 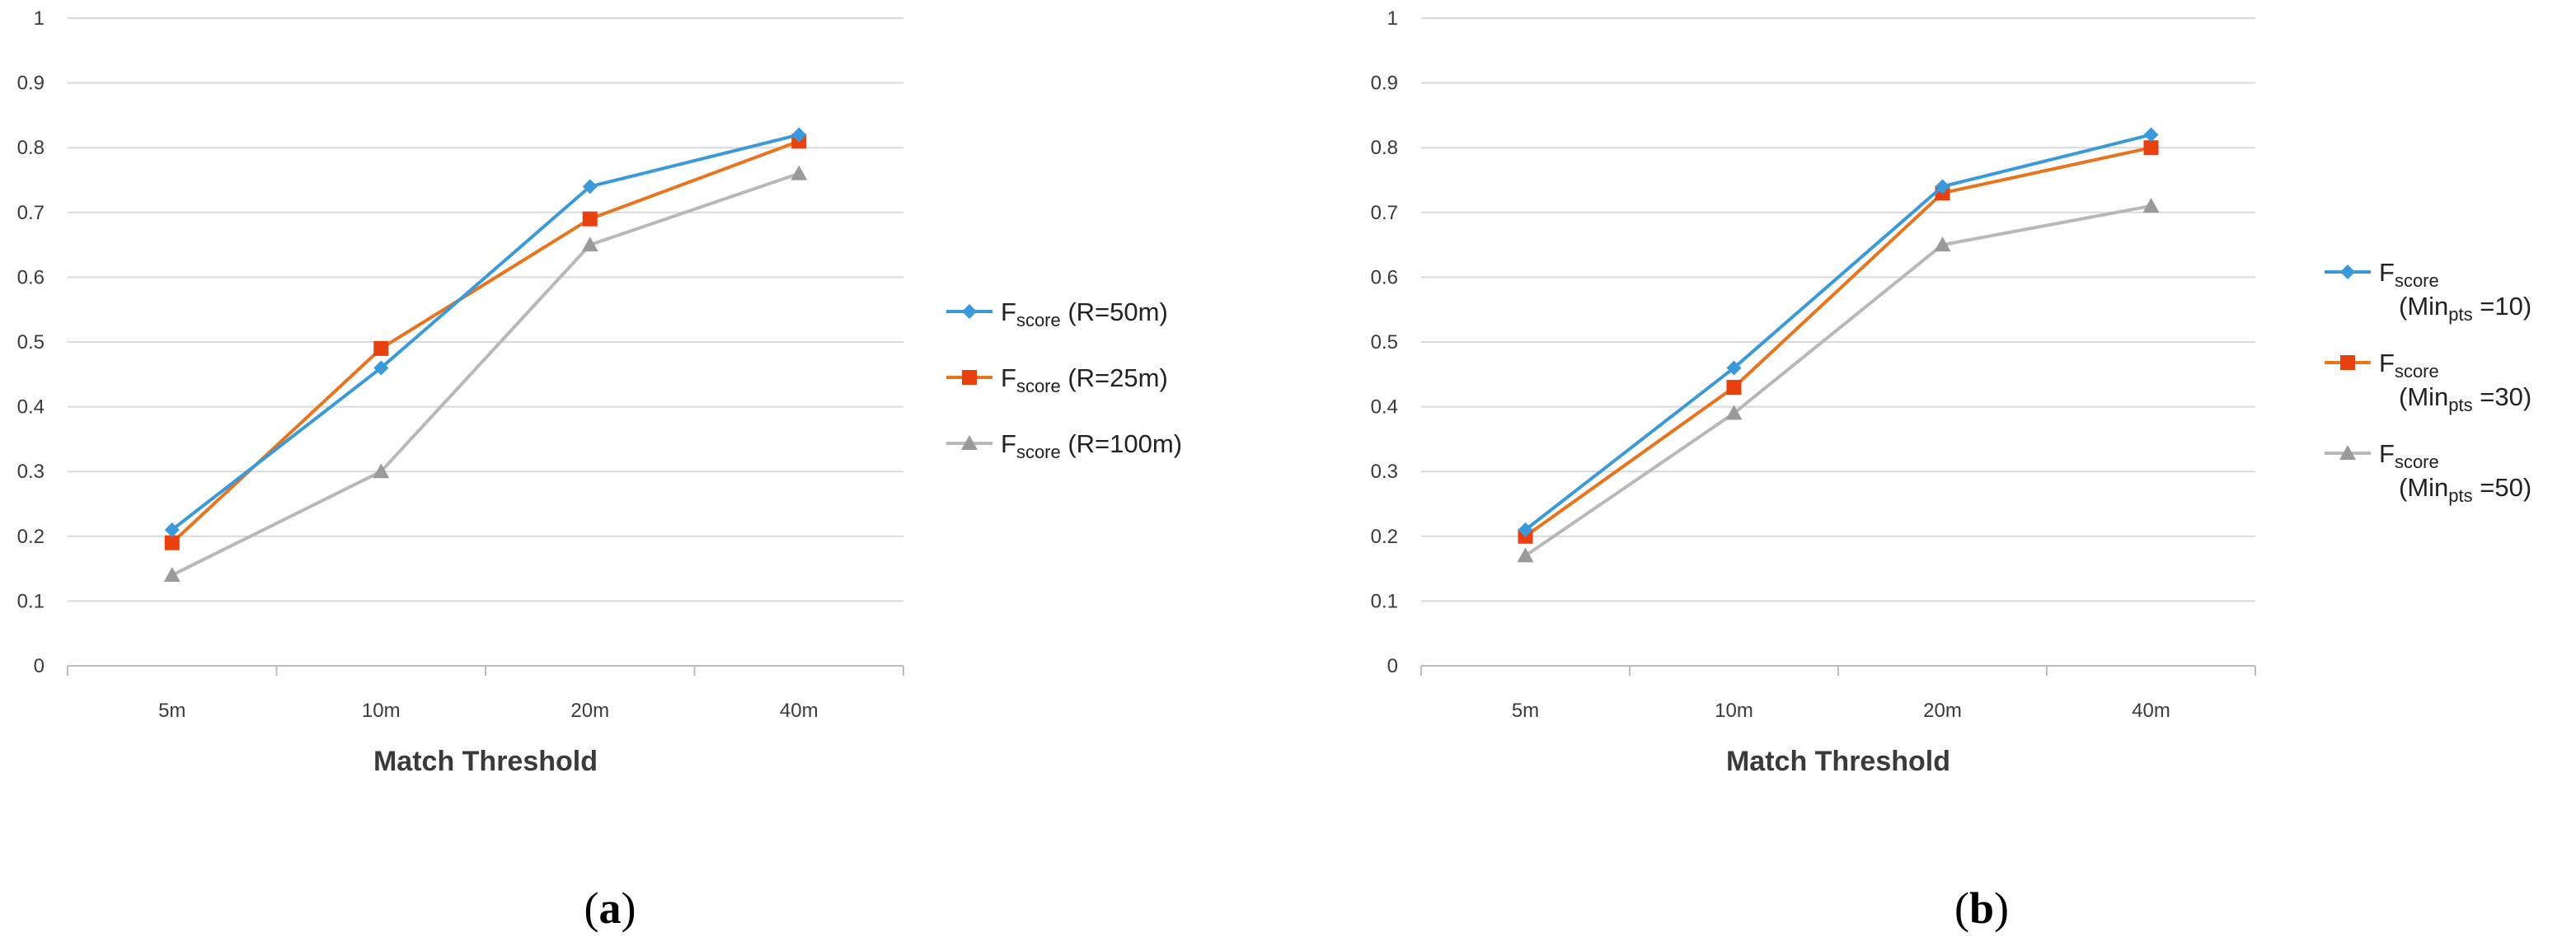 I want to click on figure-caption: (b), so click(x=1982, y=908).